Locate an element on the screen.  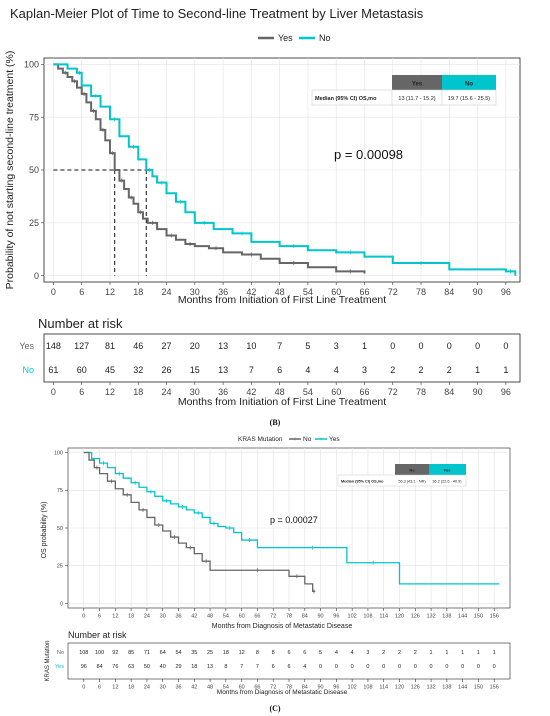
x-tick-label-108: 108 is located at coordinates (367, 617).